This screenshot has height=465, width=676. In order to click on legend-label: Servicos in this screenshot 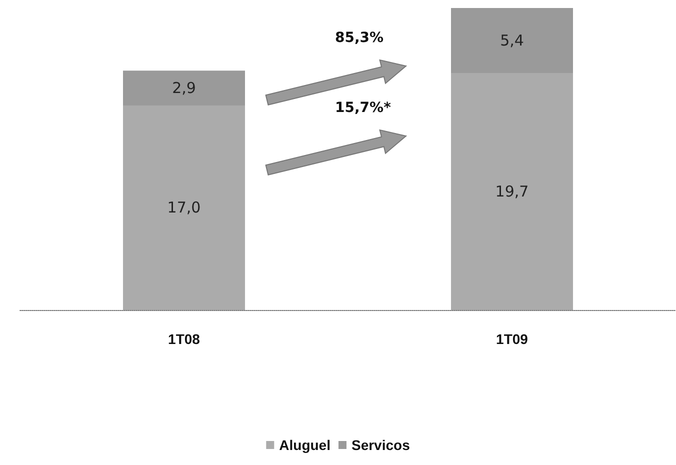, I will do `click(380, 445)`.